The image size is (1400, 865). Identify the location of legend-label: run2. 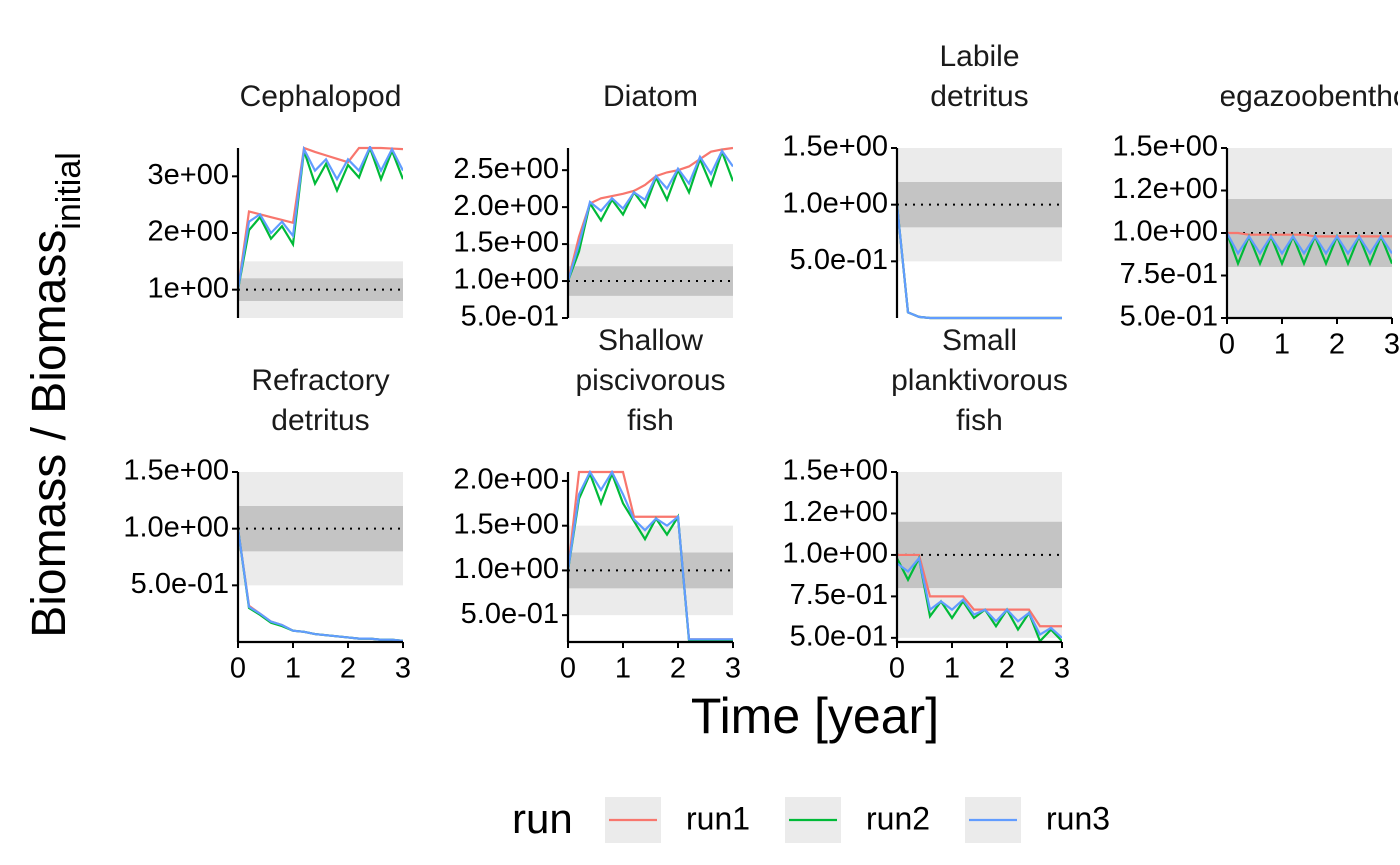
(898, 818).